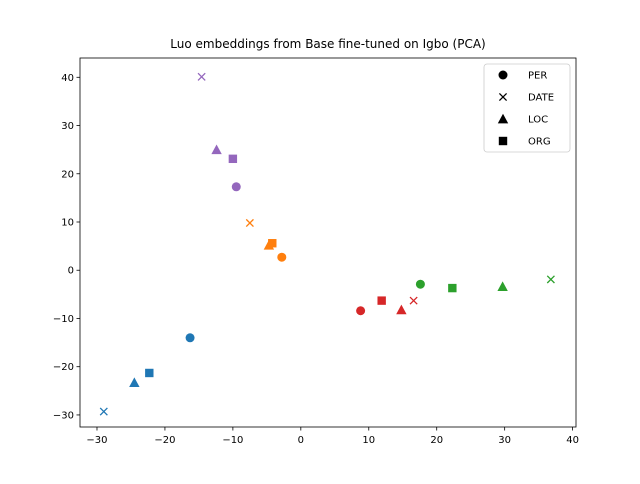 This screenshot has height=484, width=640. What do you see at coordinates (572, 440) in the screenshot?
I see `x-tick-label: 40` at bounding box center [572, 440].